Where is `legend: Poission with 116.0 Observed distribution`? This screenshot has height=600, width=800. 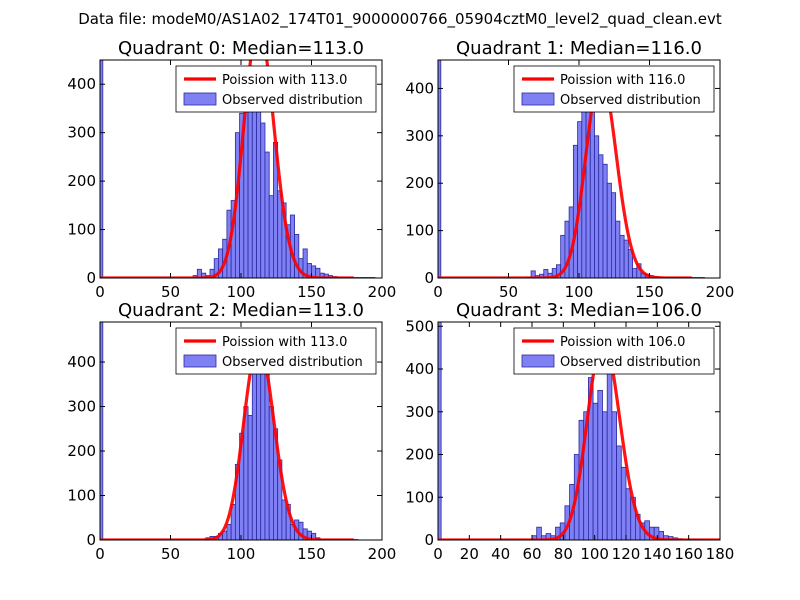
legend: Poission with 116.0 Observed distribution is located at coordinates (614, 89).